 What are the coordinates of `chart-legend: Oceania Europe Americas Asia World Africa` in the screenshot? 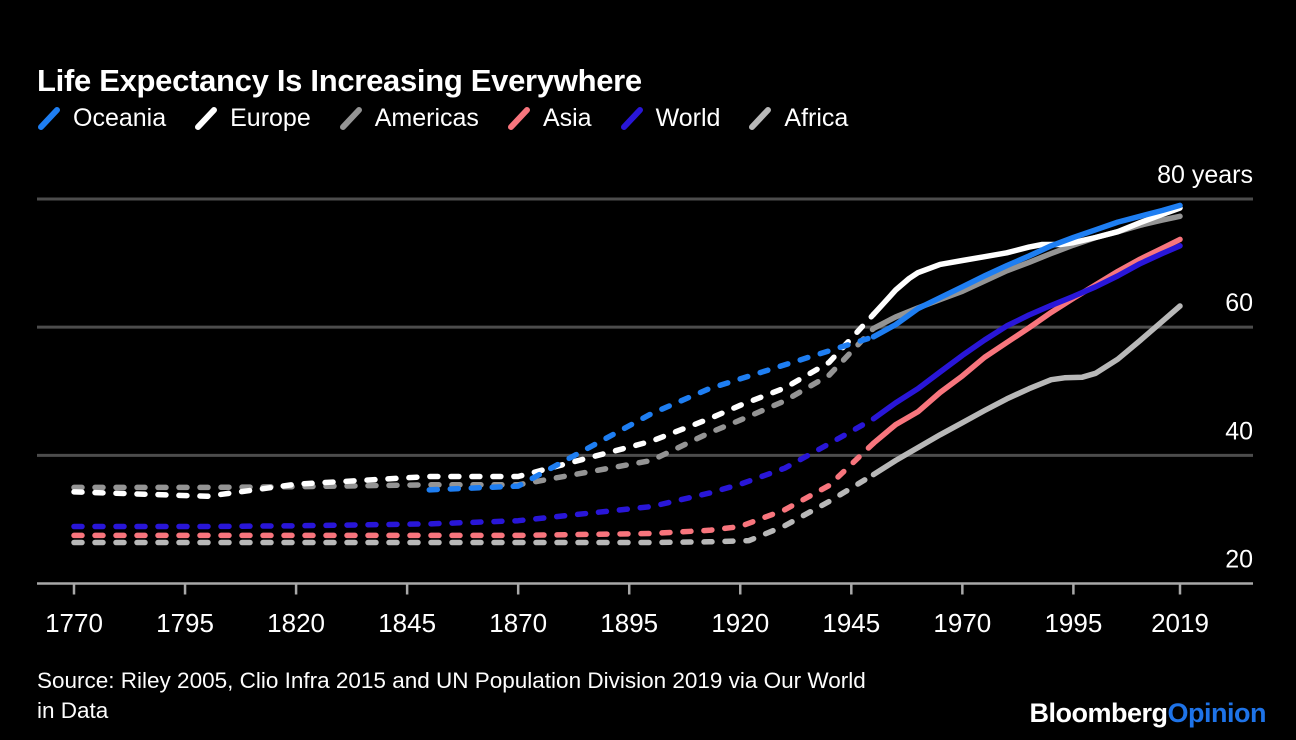 It's located at (442, 118).